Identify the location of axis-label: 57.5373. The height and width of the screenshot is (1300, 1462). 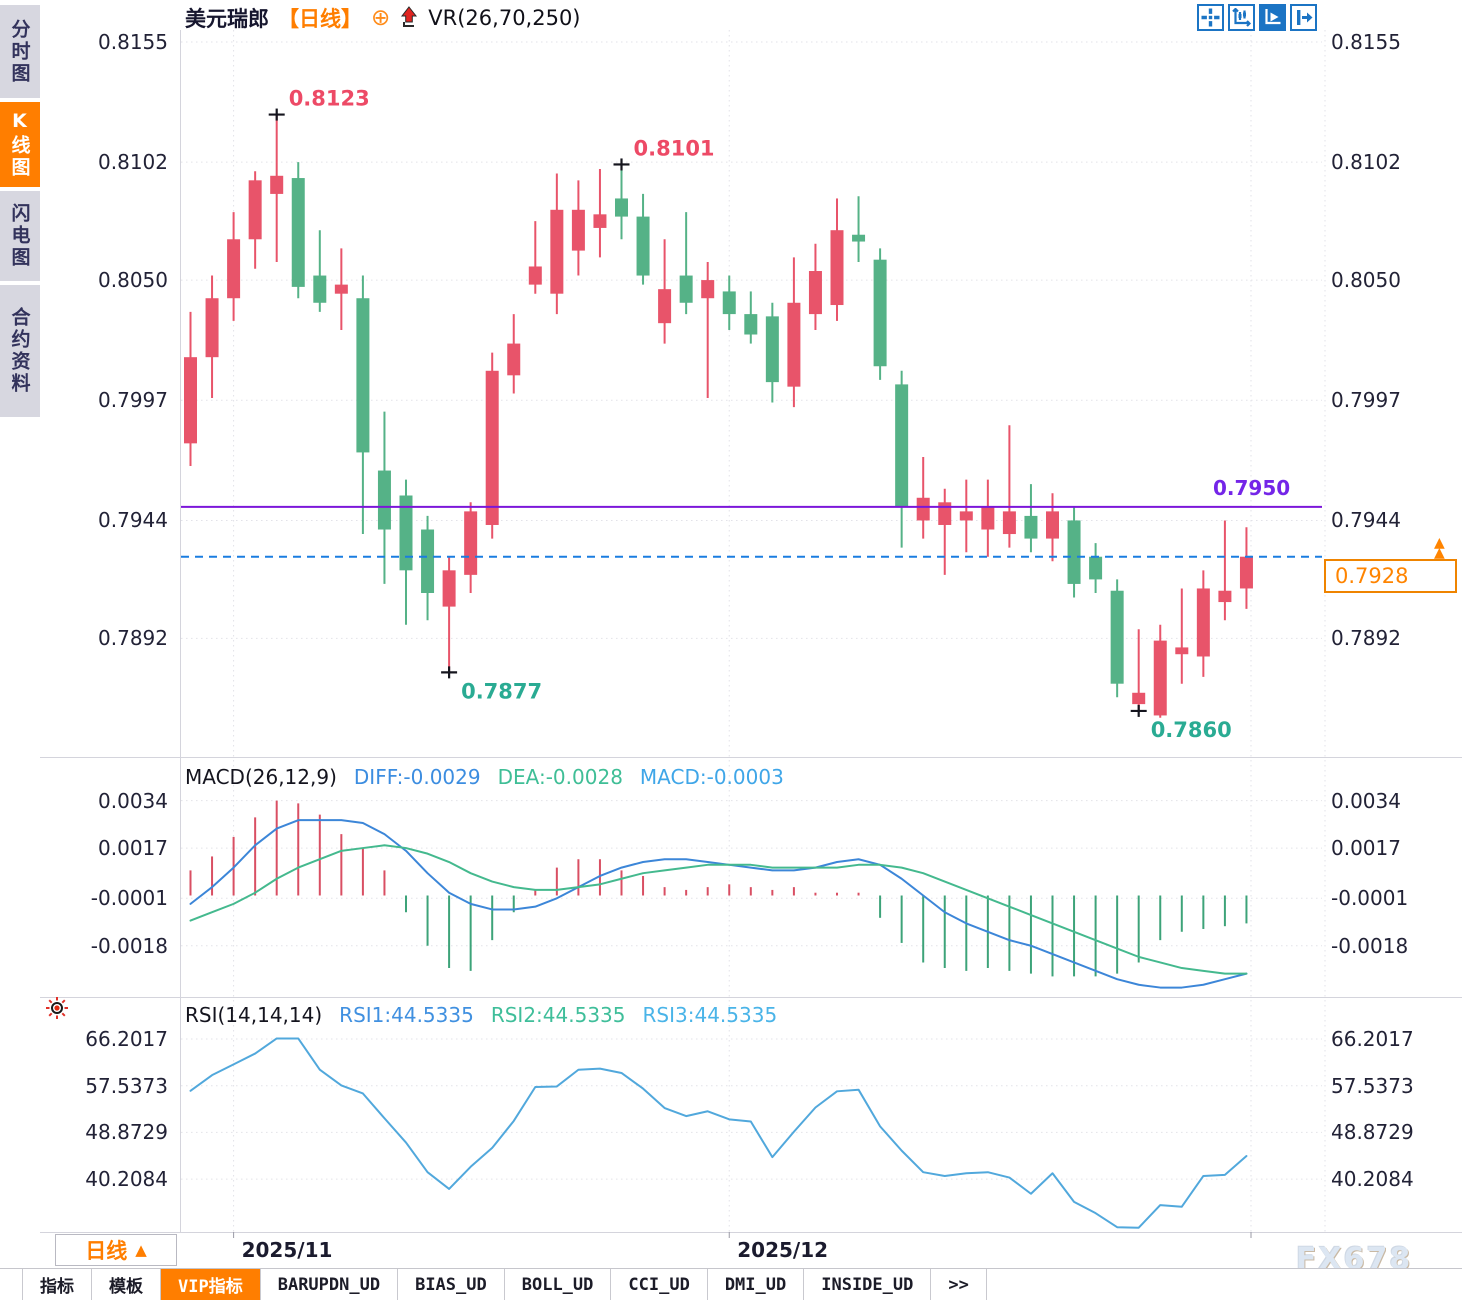
(126, 1085).